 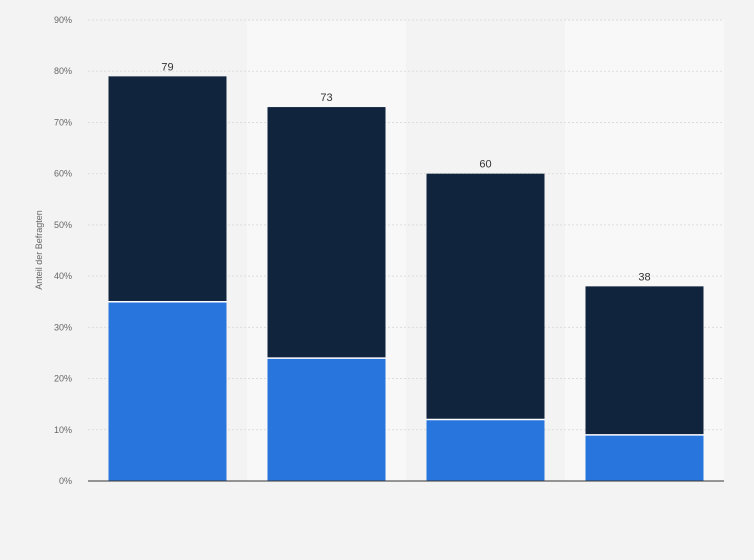 What do you see at coordinates (63, 20) in the screenshot?
I see `y-tick-label: 90%` at bounding box center [63, 20].